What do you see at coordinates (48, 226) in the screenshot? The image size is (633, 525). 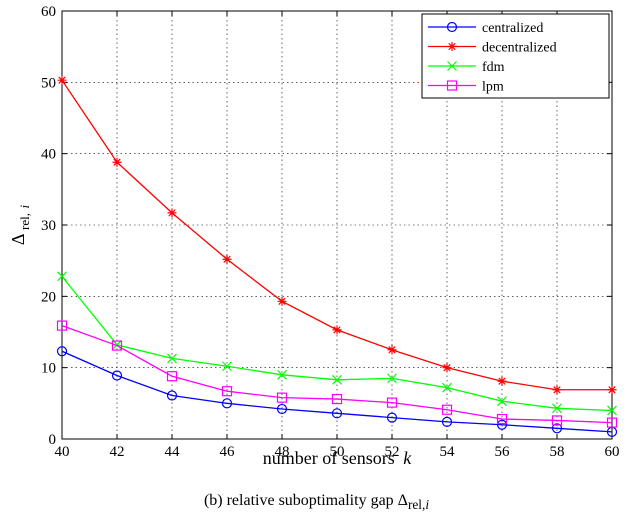 I see `y-tick-label: 30` at bounding box center [48, 226].